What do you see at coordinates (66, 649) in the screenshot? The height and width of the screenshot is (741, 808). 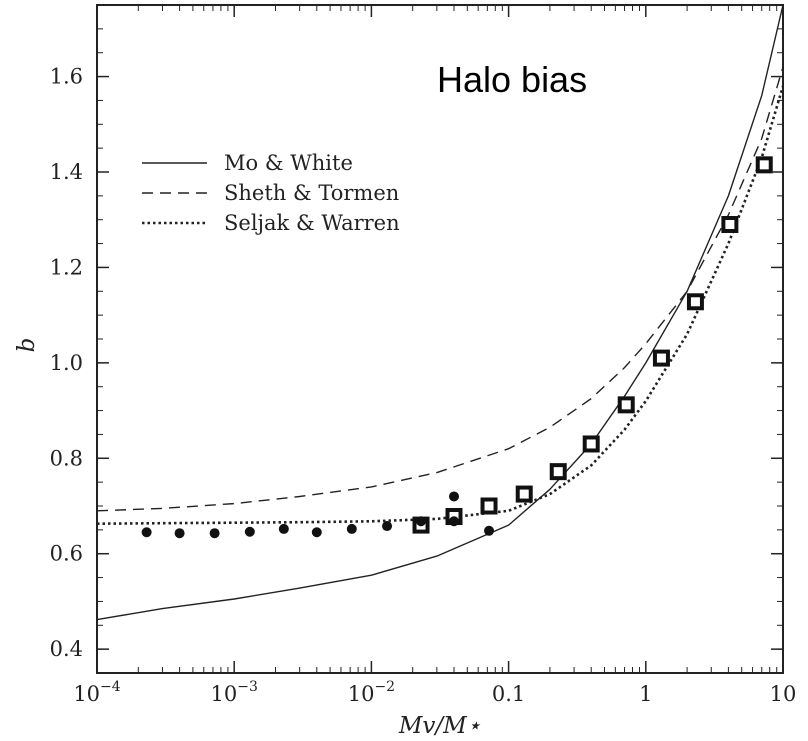 I see `y-tick-label: 0.4` at bounding box center [66, 649].